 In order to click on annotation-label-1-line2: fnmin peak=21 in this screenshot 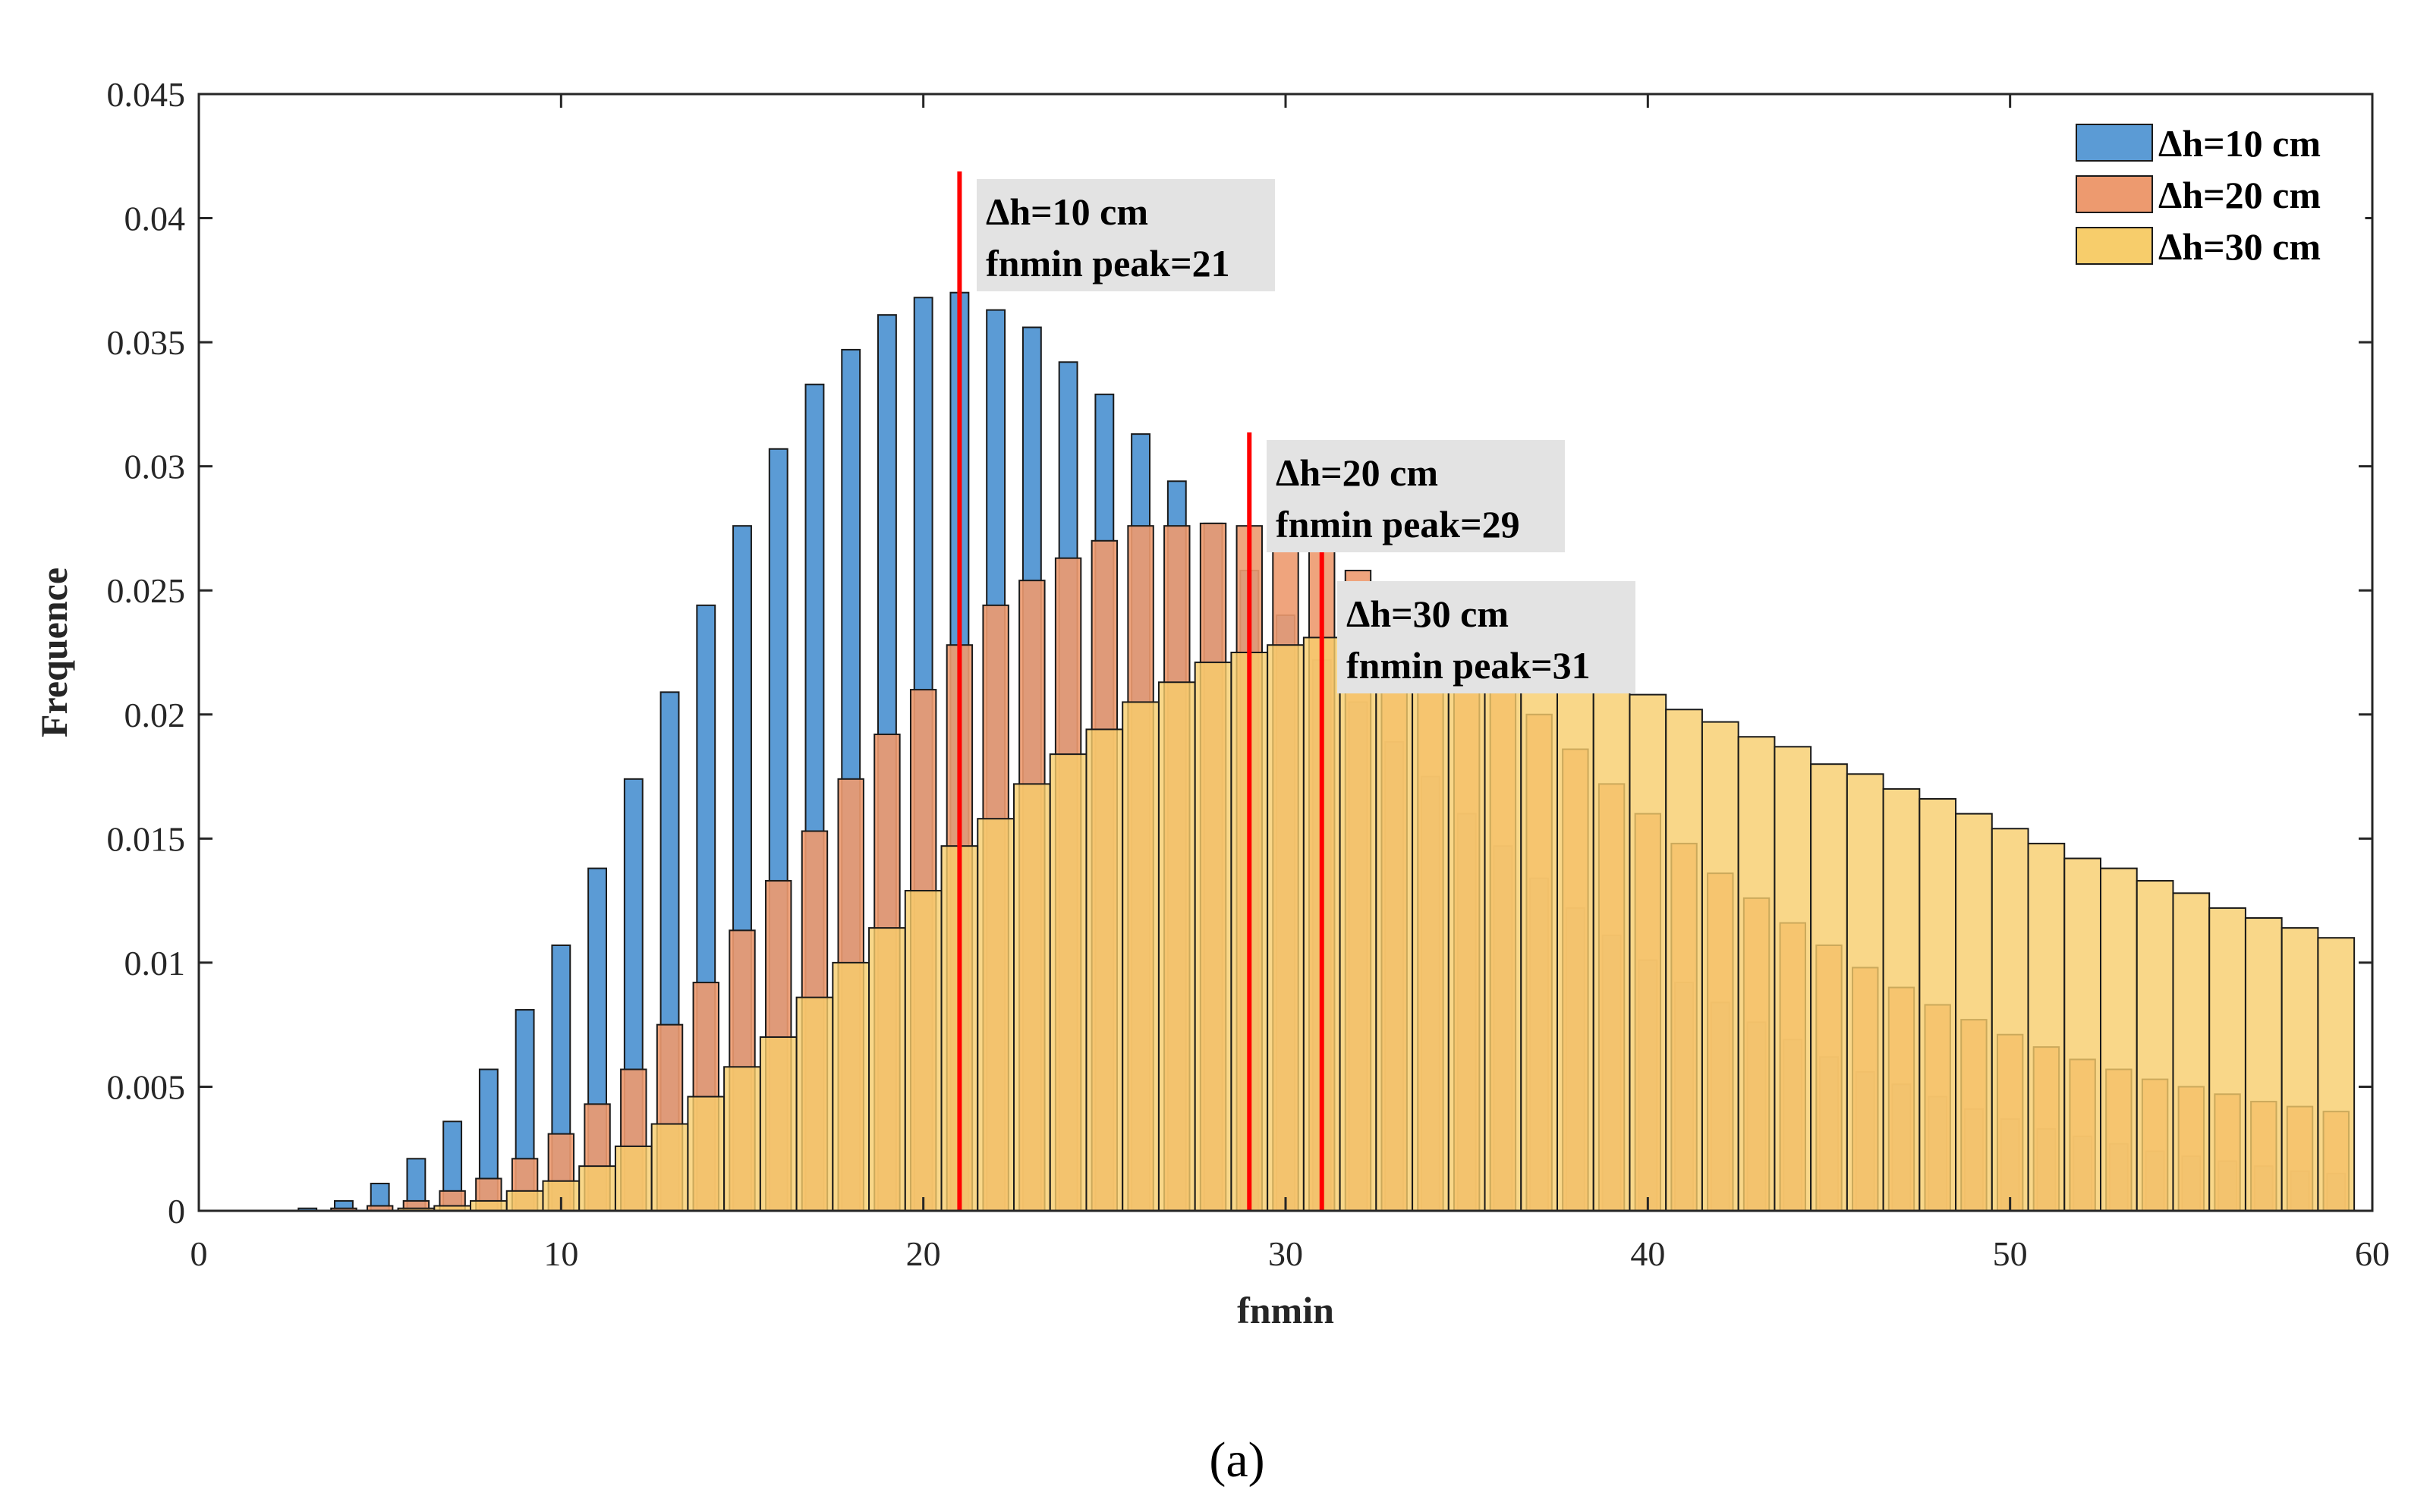, I will do `click(1108, 263)`.